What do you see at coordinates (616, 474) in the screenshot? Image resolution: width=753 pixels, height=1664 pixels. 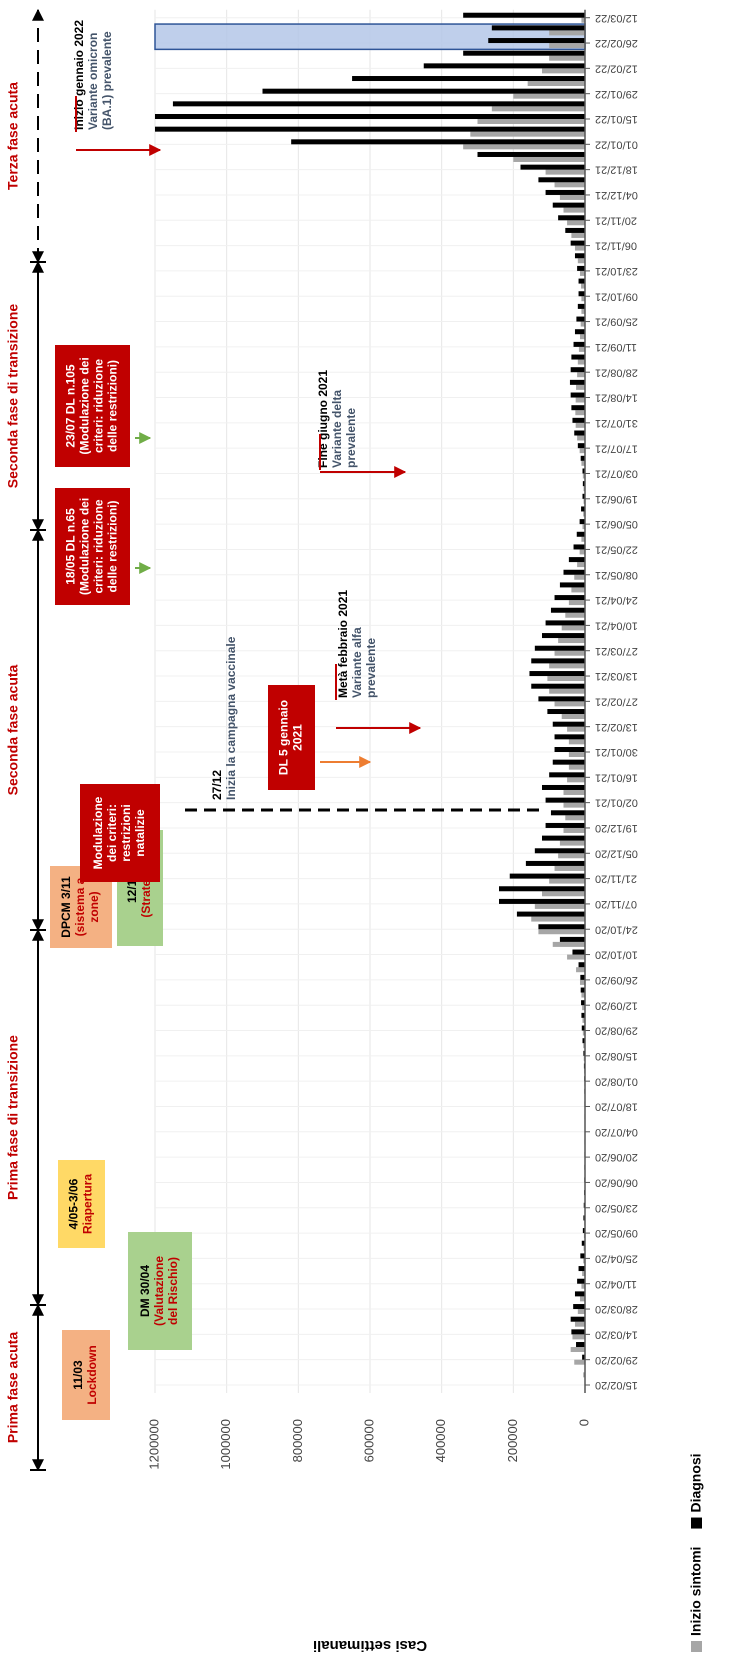 I see `x-tick-label: 03/07/21` at bounding box center [616, 474].